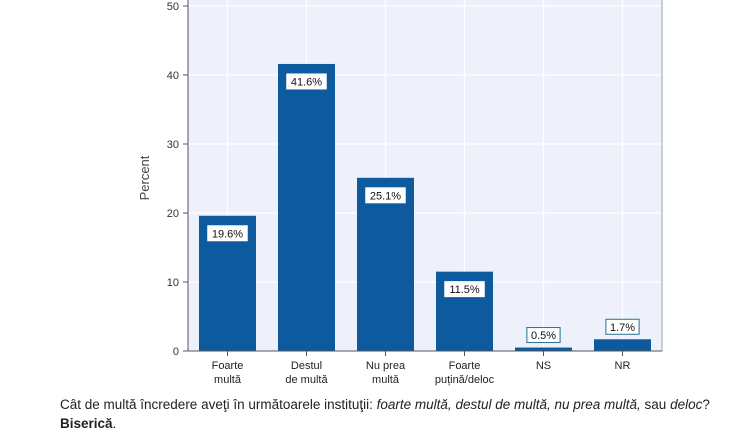 The height and width of the screenshot is (433, 752). Describe the element at coordinates (114, 423) in the screenshot. I see `caption-end: .` at that location.